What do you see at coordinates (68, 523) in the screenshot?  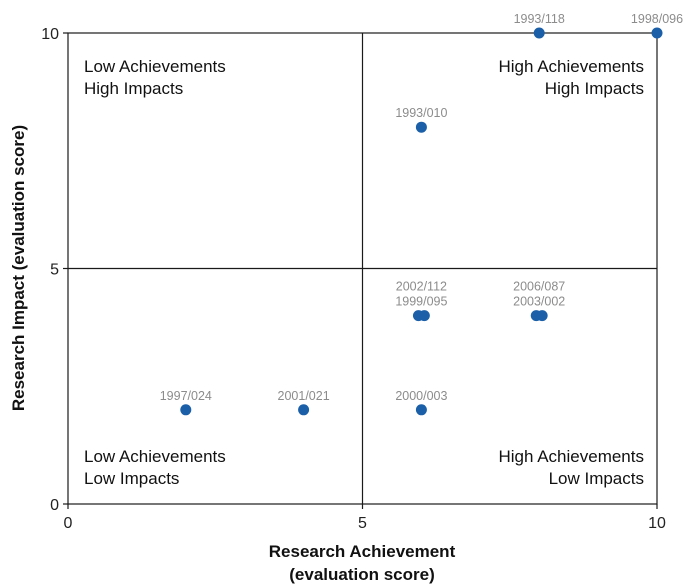 I see `x-tick-label: 0` at bounding box center [68, 523].